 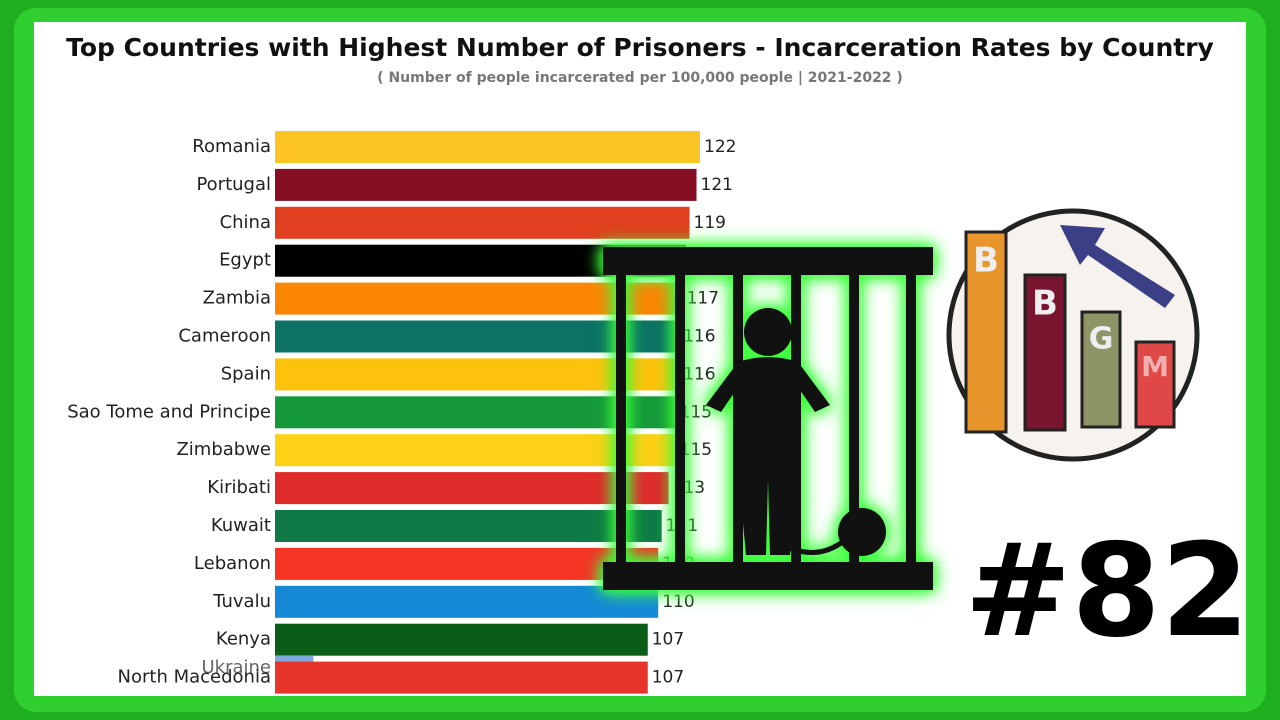 What do you see at coordinates (703, 299) in the screenshot?
I see `value-label: 117` at bounding box center [703, 299].